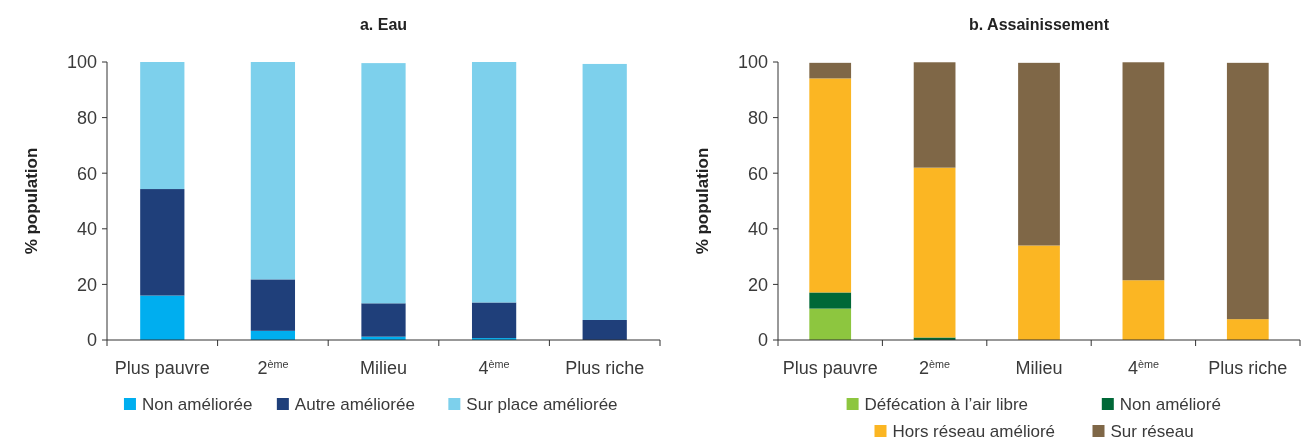 The image size is (1307, 444). Describe the element at coordinates (197, 404) in the screenshot. I see `legend-label: Non améliorée` at that location.